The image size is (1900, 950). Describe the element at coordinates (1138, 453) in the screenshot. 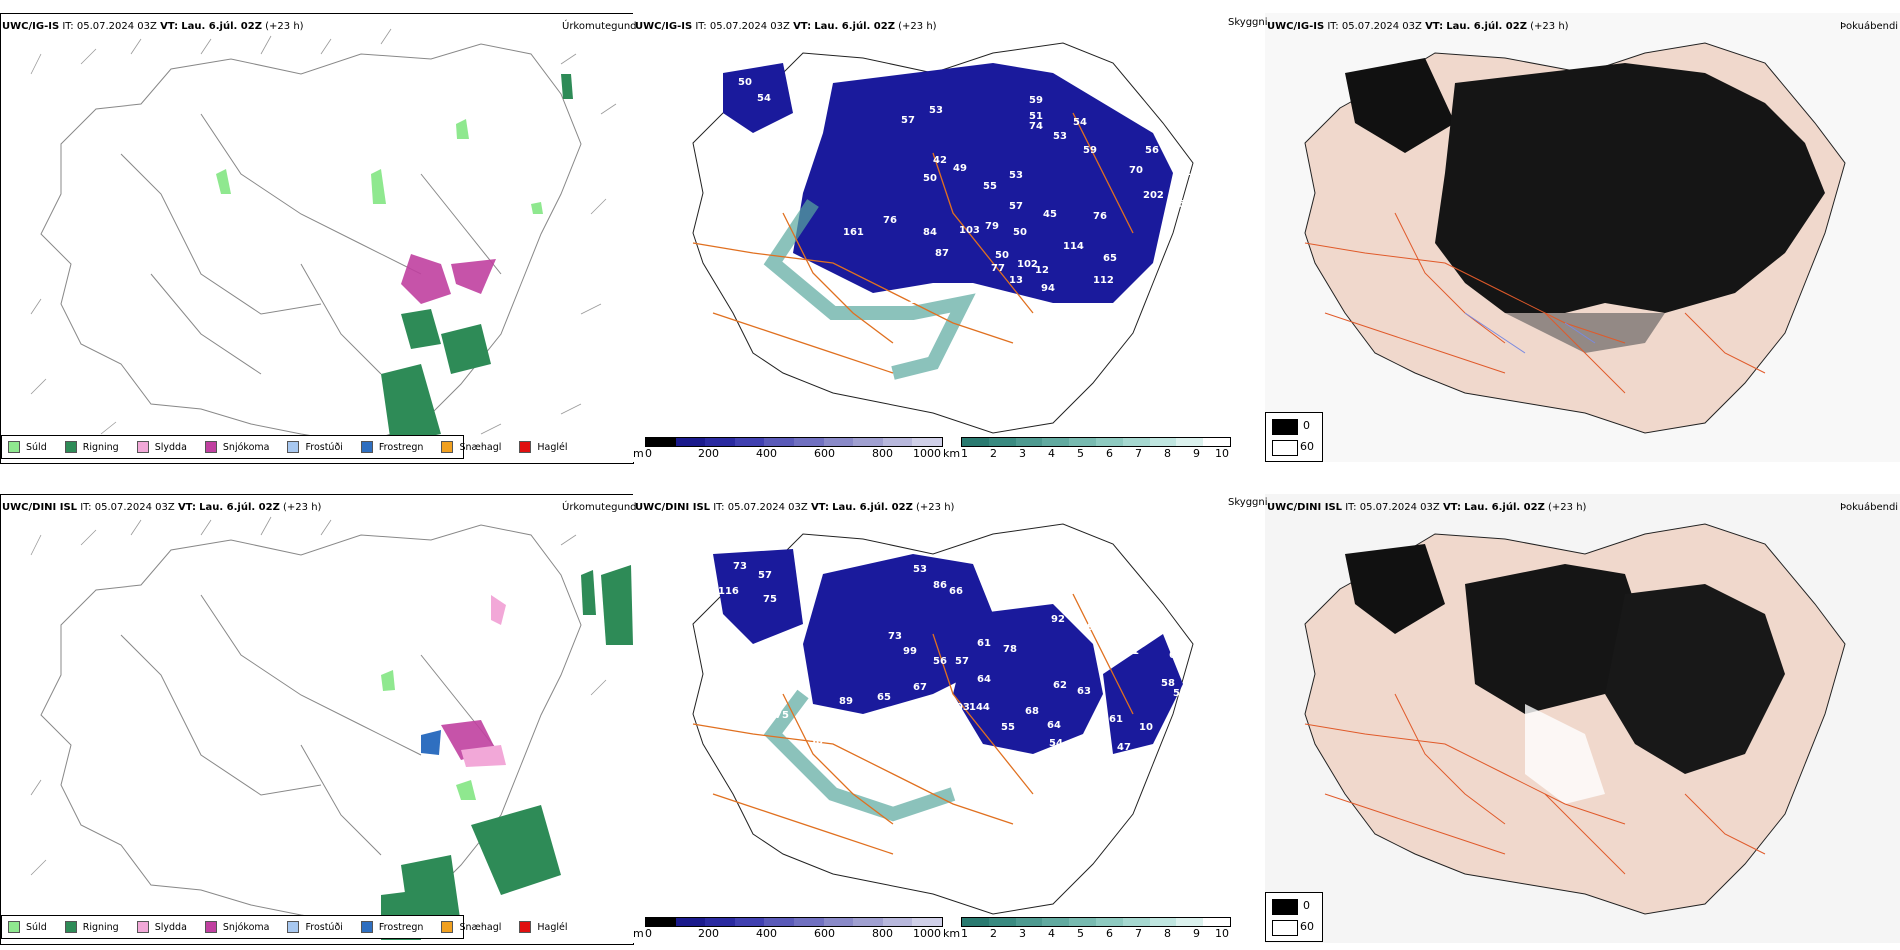

I see `visibility-tick: 7` at that location.